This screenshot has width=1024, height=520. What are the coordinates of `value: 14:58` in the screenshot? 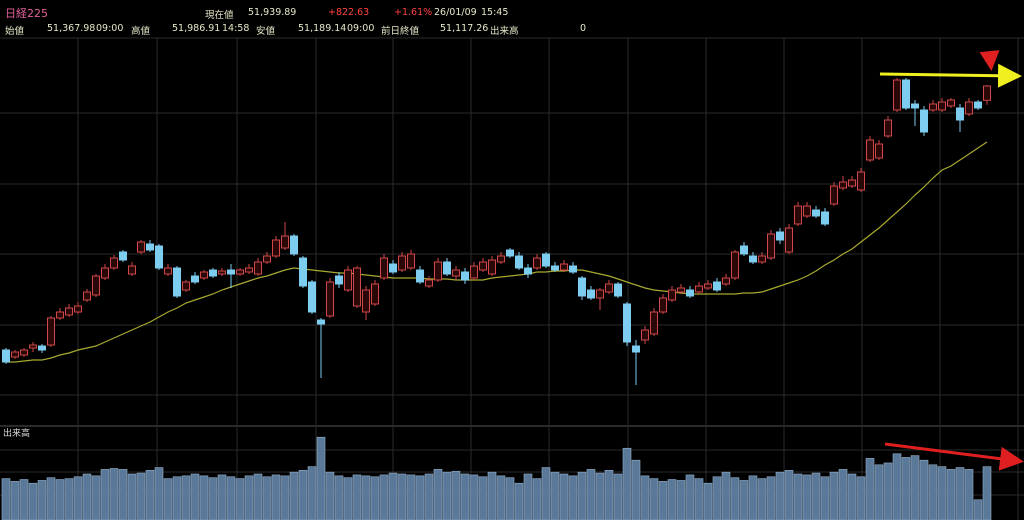 It's located at (236, 28).